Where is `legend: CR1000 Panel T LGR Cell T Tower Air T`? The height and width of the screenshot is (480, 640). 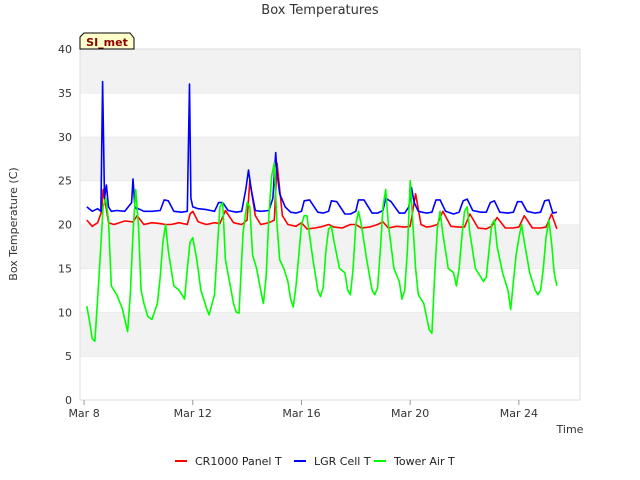
legend: CR1000 Panel T LGR Cell T Tower Air T is located at coordinates (315, 461).